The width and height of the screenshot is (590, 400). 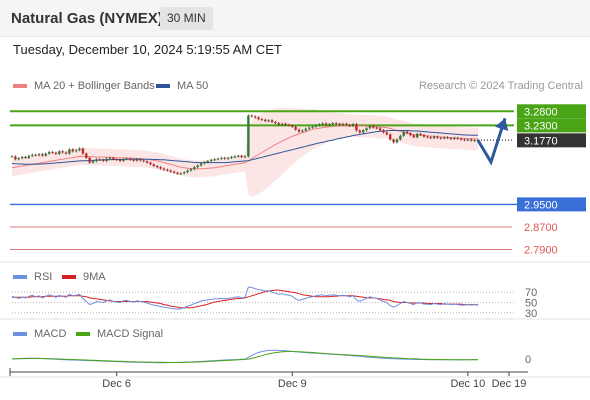 I want to click on ma50-swatch, so click(x=163, y=86).